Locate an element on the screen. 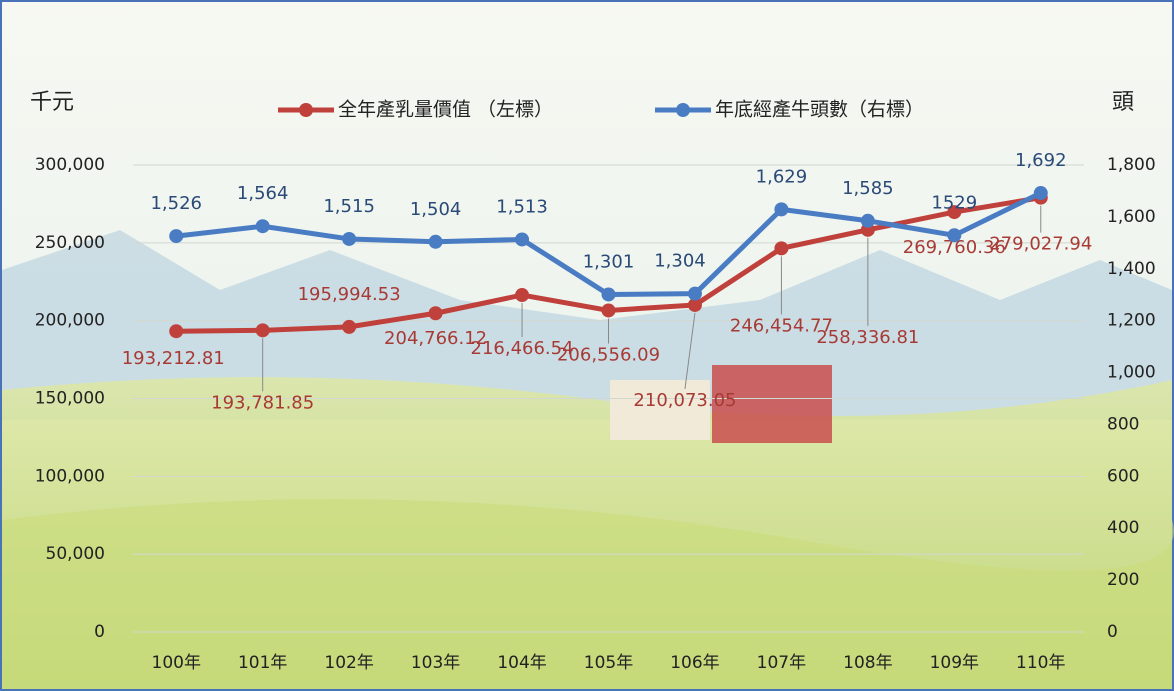 Image resolution: width=1174 pixels, height=691 pixels. x-tick-label: 109年 is located at coordinates (954, 663).